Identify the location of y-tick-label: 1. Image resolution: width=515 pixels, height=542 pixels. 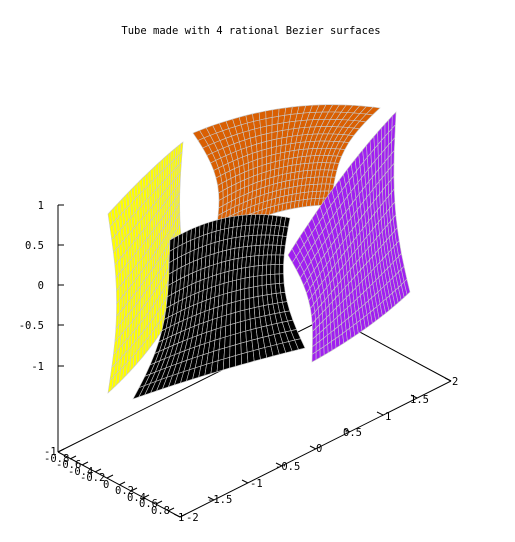
(388, 417).